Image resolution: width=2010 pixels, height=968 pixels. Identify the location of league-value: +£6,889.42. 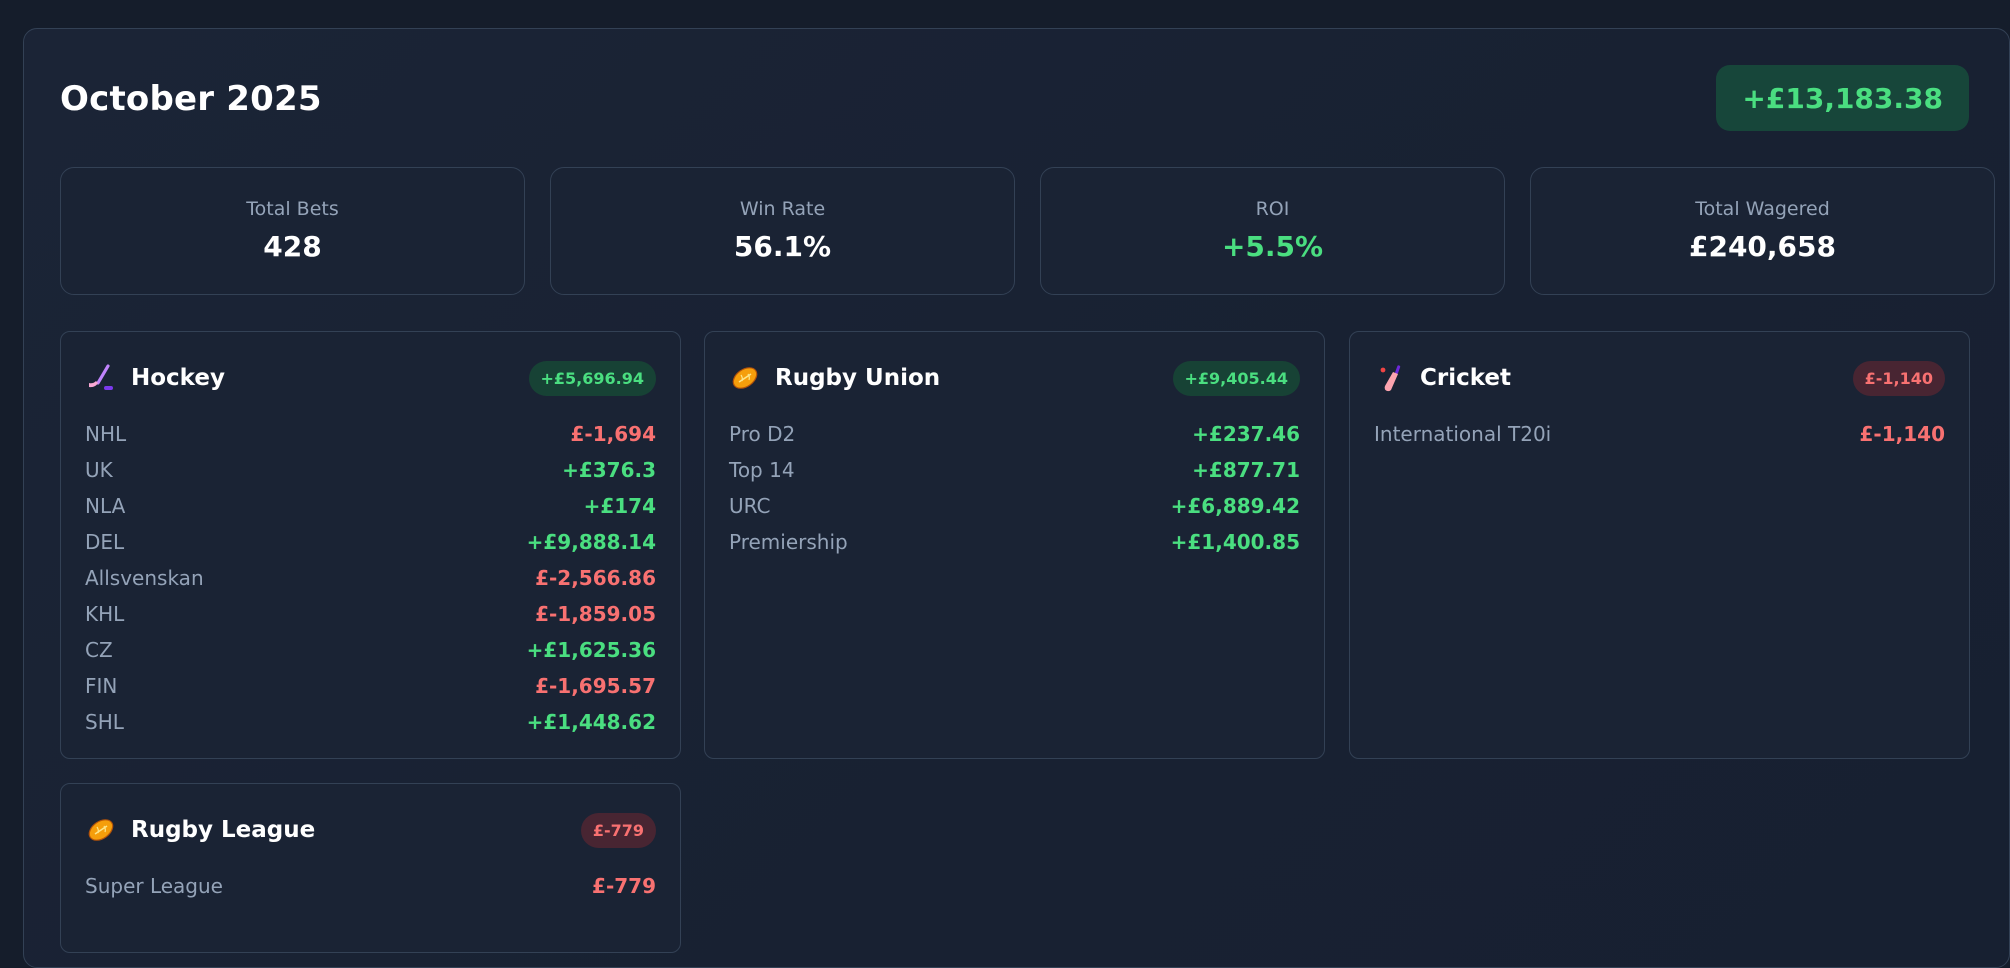
(1235, 506).